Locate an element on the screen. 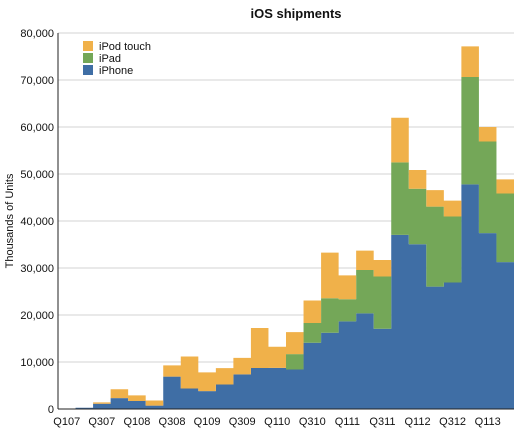  x-tick-label: Q310 is located at coordinates (312, 422).